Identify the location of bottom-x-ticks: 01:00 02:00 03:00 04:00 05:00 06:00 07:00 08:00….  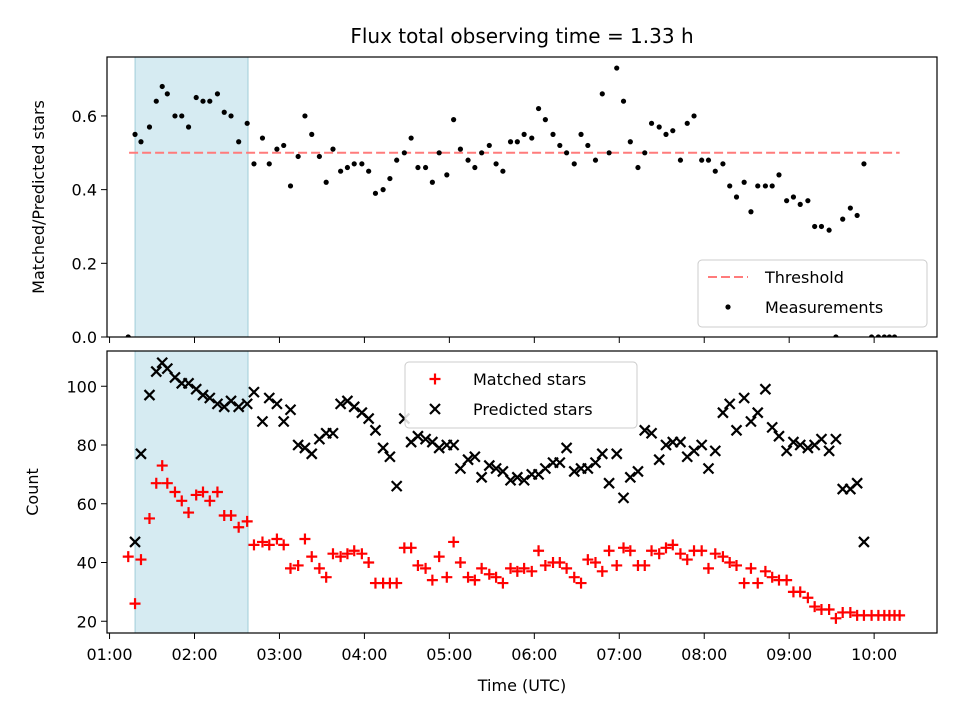
(491, 648).